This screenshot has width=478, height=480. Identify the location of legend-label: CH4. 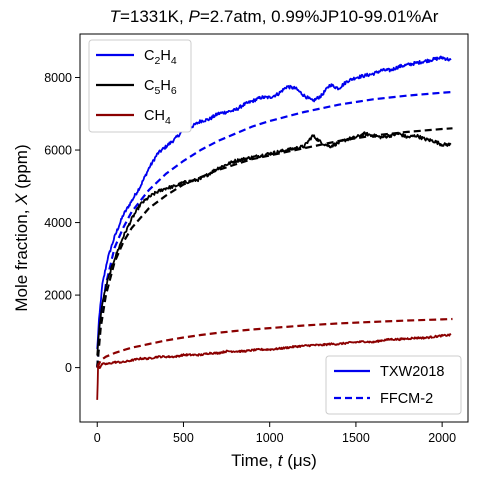
(157, 117).